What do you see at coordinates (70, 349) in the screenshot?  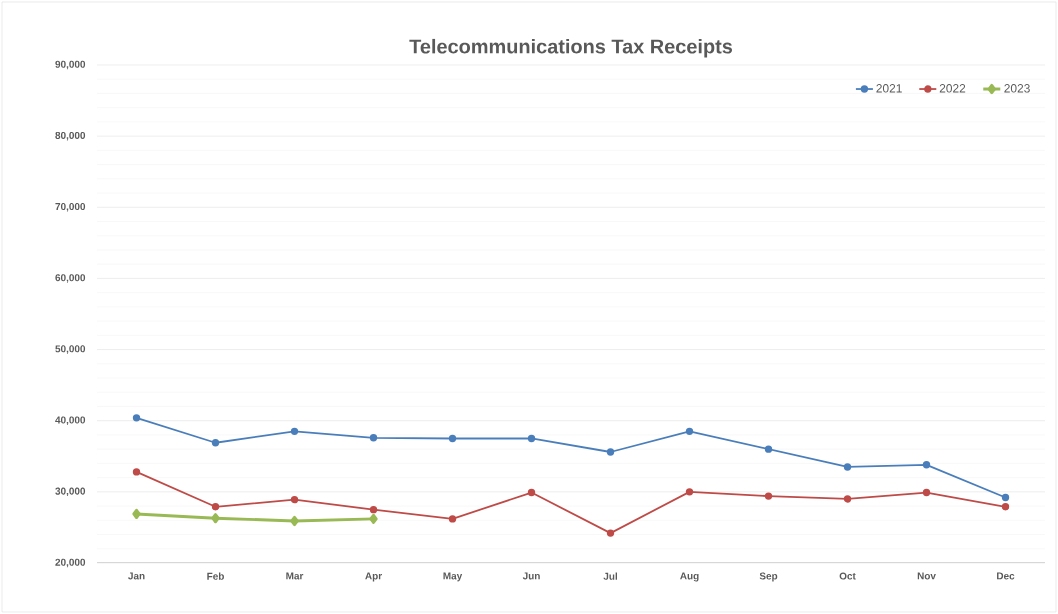 I see `y-tick-label: 50,000` at bounding box center [70, 349].